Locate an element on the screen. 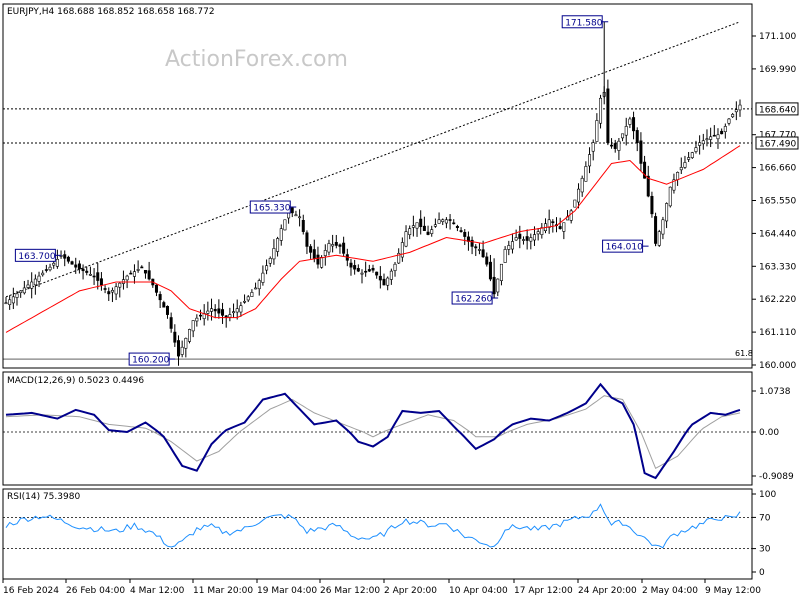 This screenshot has width=800, height=604. annotation-label: 163.700 is located at coordinates (36, 257).